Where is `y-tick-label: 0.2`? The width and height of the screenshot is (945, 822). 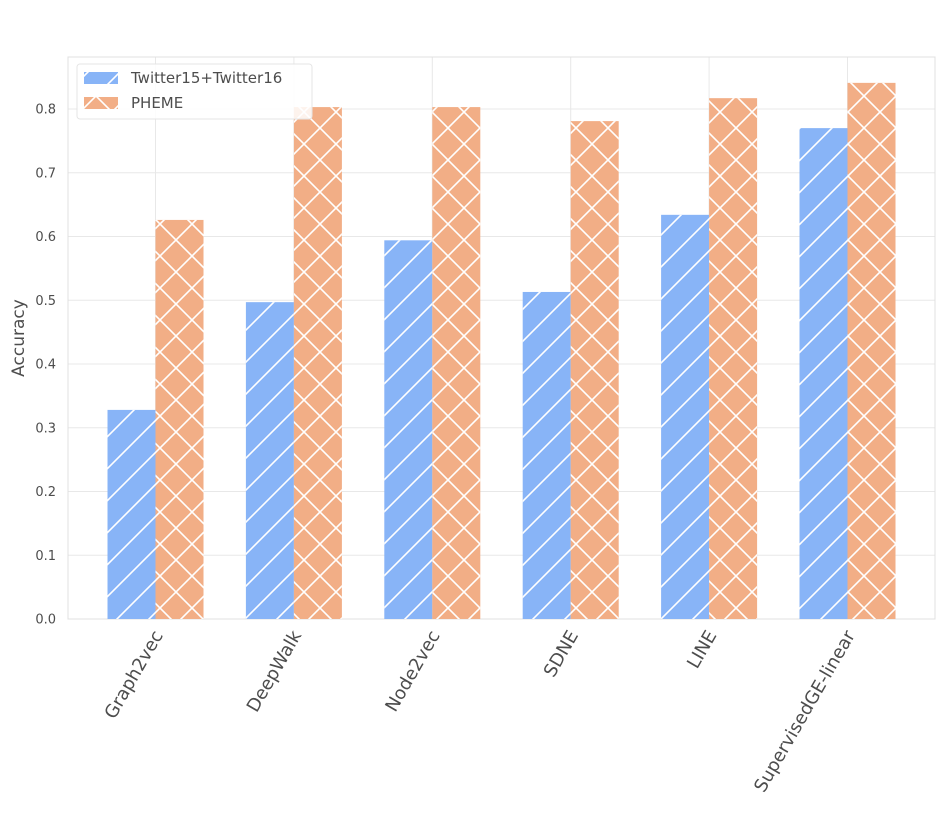
y-tick-label: 0.2 is located at coordinates (45, 492).